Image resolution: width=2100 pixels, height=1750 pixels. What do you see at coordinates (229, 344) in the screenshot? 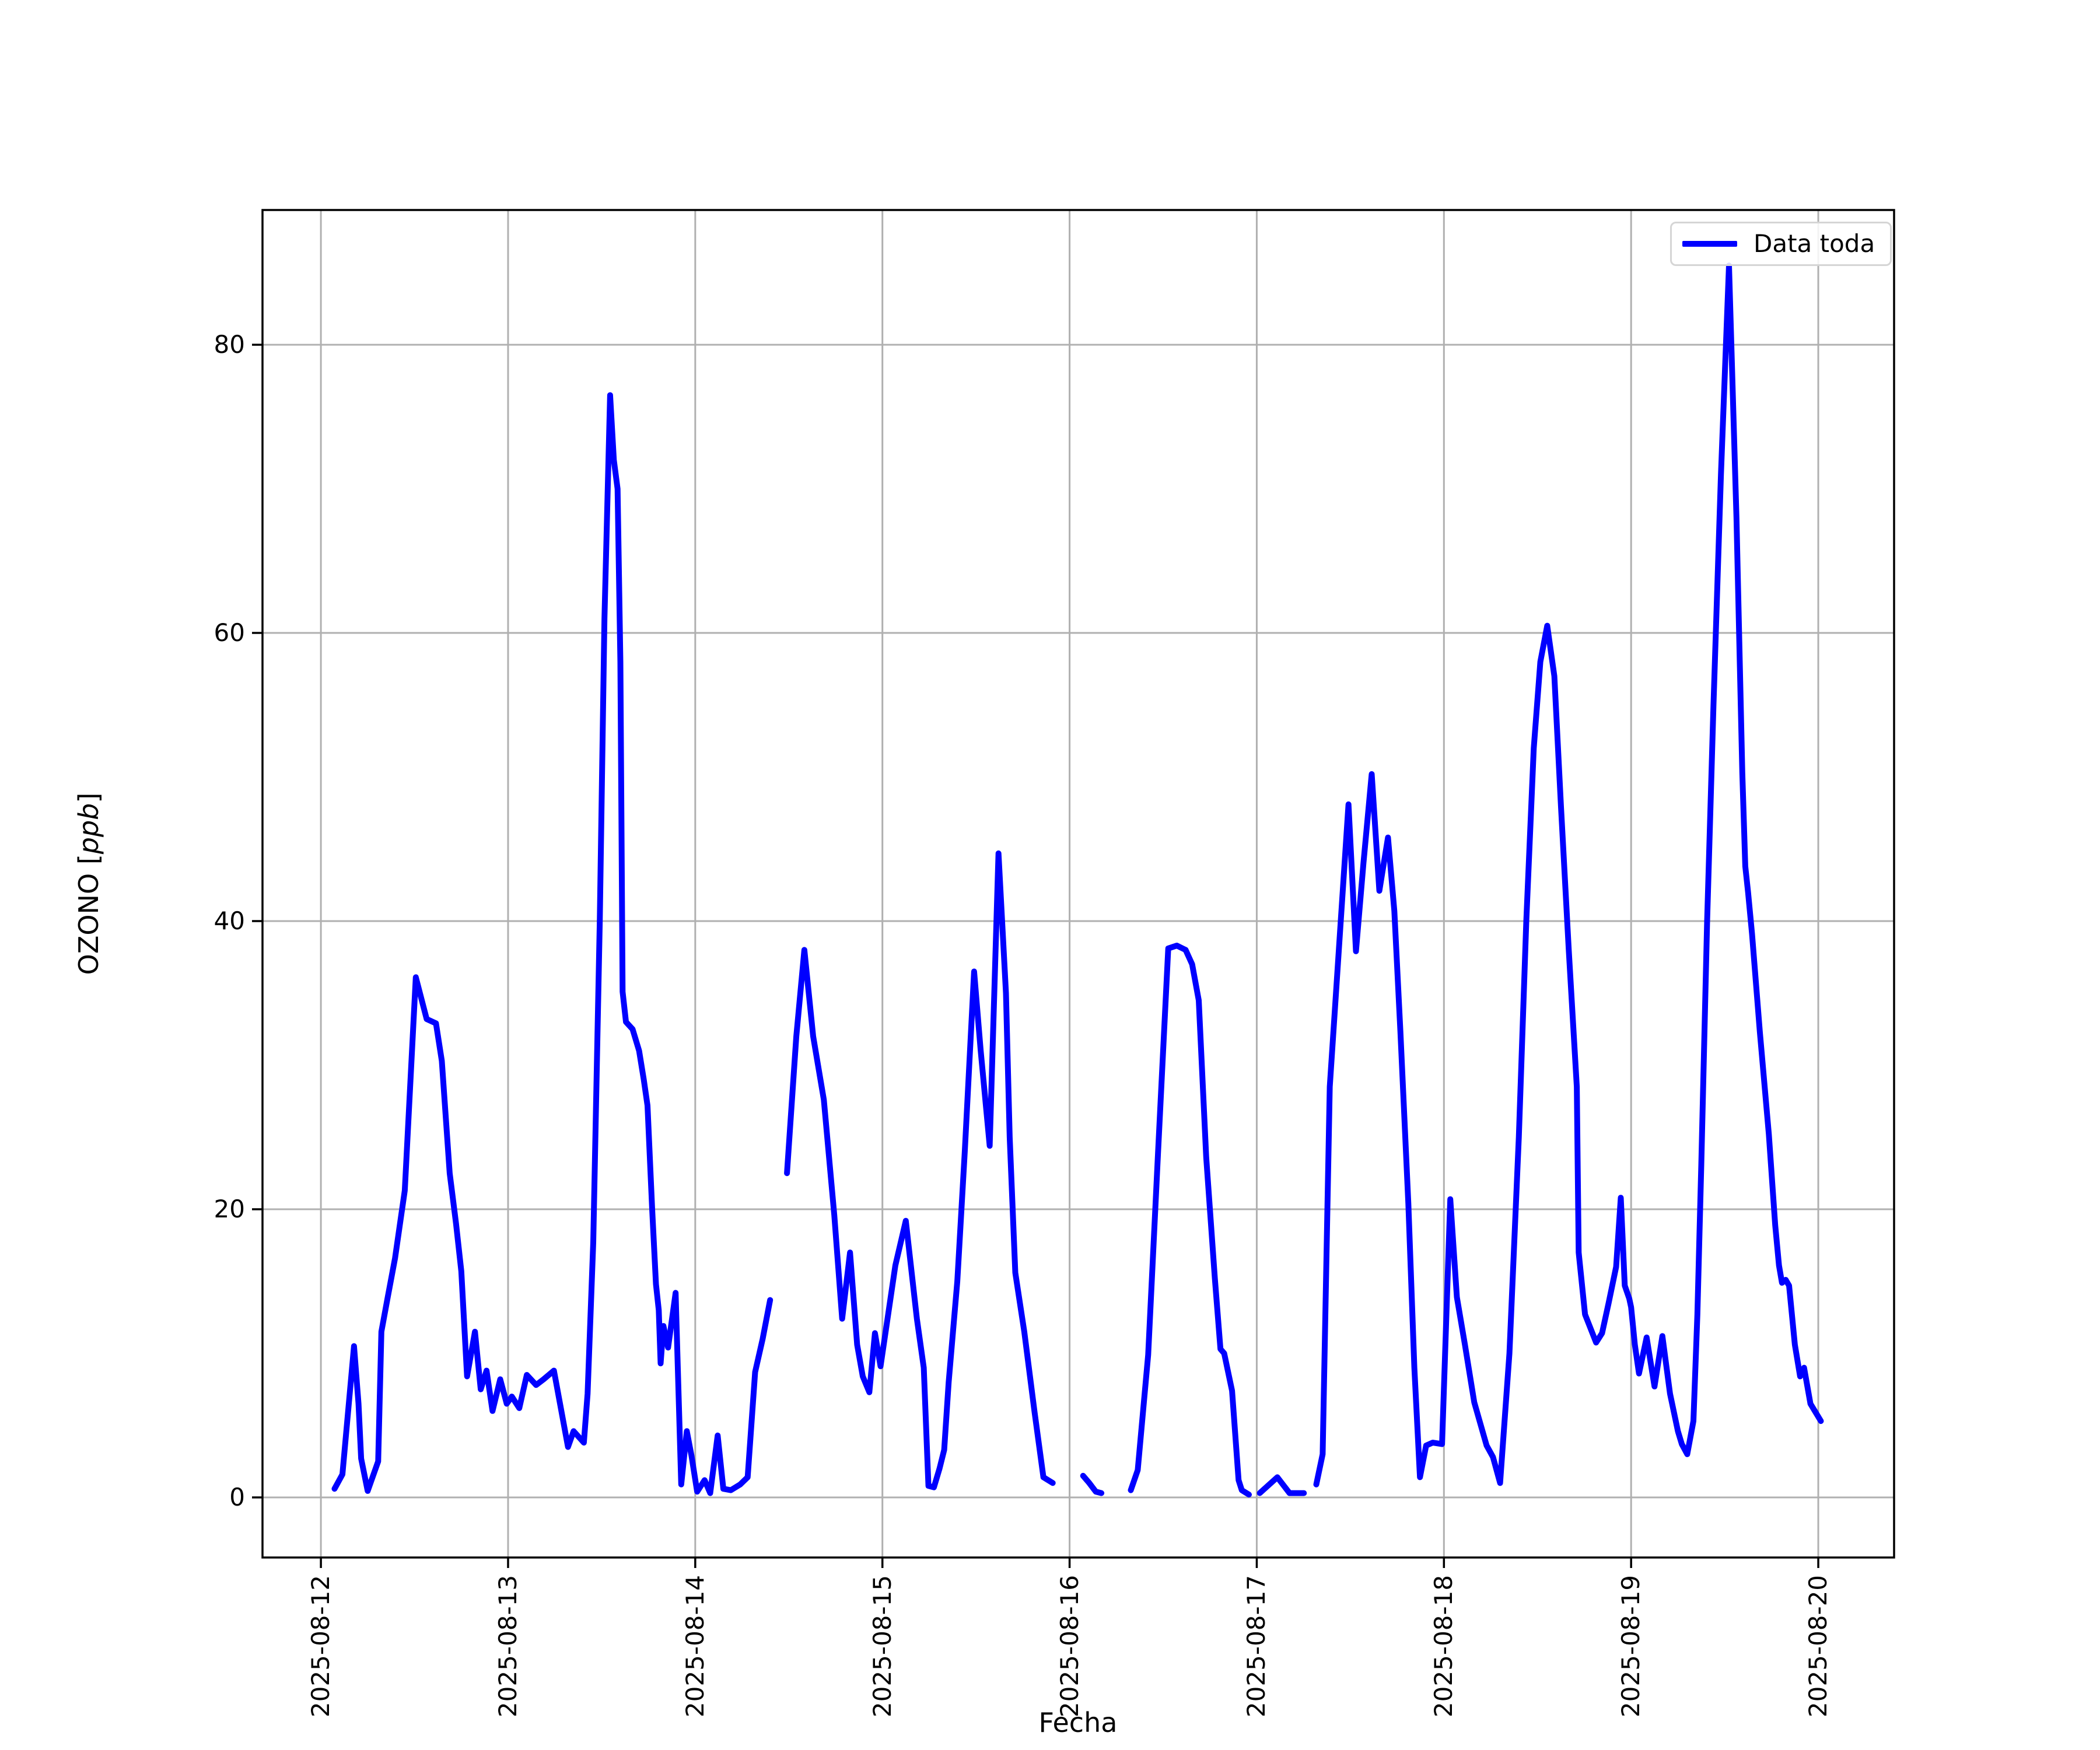
I see `y-tick-label: 80` at bounding box center [229, 344].